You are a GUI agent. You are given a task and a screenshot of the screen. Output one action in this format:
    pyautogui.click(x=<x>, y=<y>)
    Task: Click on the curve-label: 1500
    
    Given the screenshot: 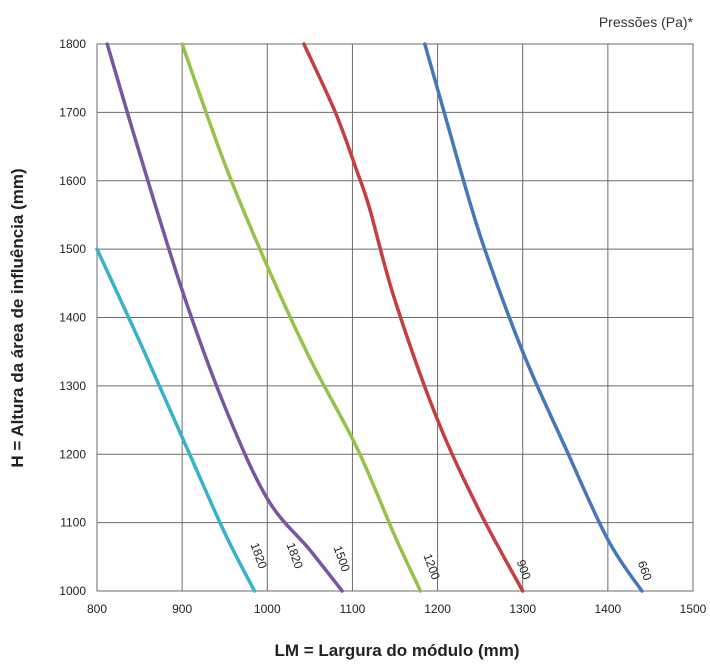 What is the action you would take?
    pyautogui.click(x=342, y=559)
    